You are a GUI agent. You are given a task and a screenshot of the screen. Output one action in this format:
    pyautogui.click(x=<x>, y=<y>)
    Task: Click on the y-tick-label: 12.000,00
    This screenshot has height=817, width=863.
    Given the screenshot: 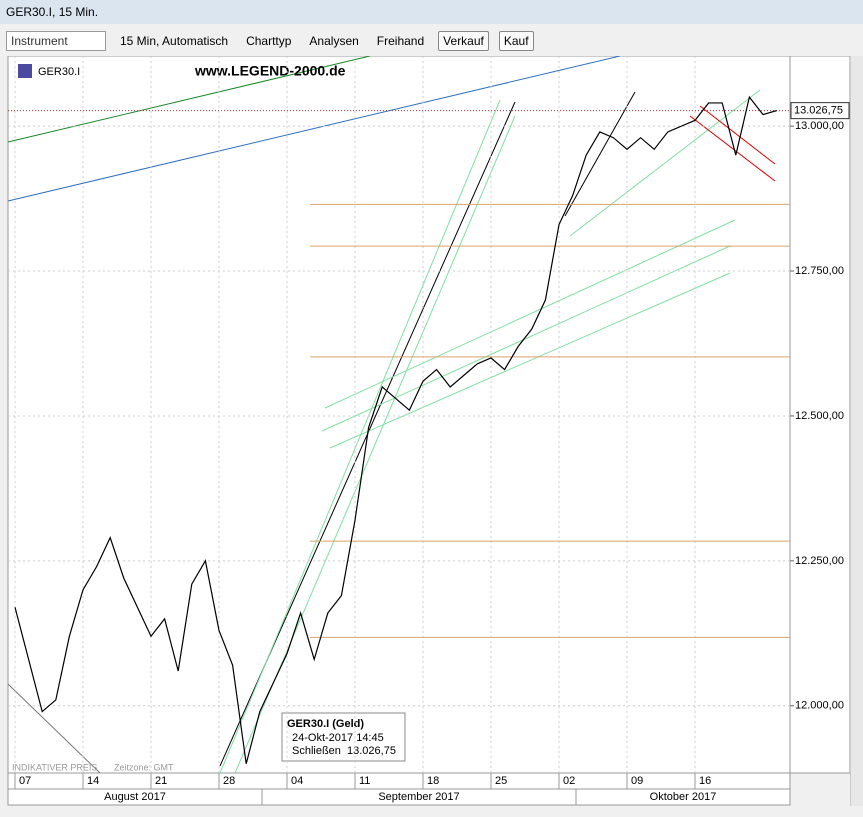 What is the action you would take?
    pyautogui.click(x=819, y=706)
    